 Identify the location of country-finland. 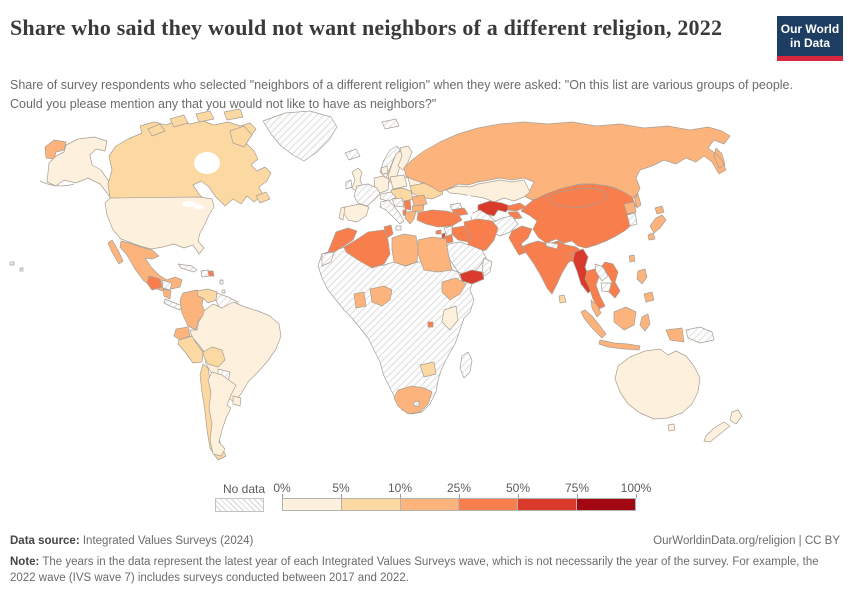
(405, 158).